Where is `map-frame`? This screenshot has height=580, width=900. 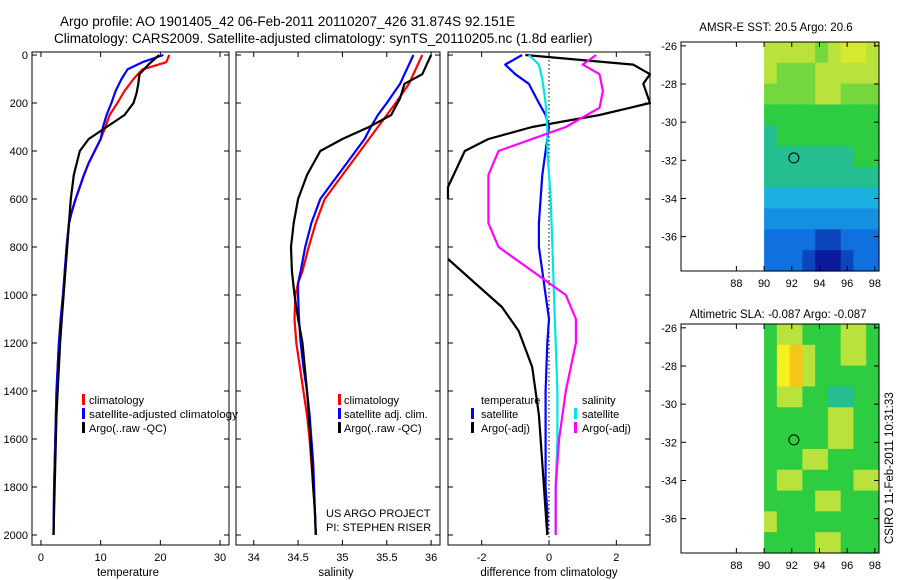 map-frame is located at coordinates (780, 156).